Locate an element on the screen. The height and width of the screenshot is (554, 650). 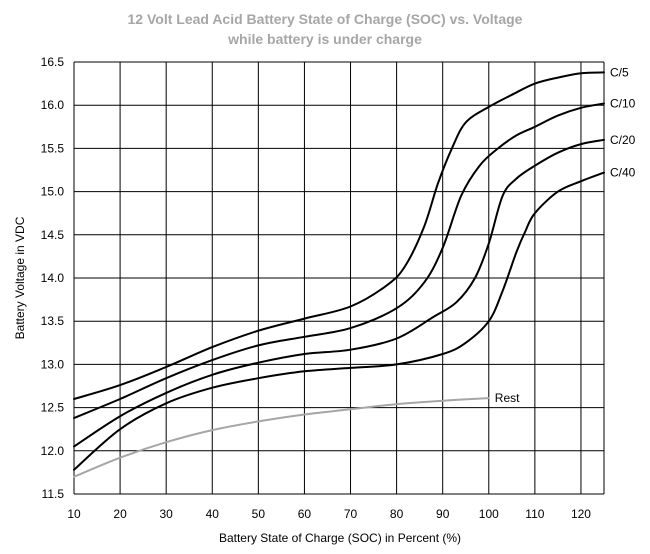
x-tick-label: 70 is located at coordinates (351, 514).